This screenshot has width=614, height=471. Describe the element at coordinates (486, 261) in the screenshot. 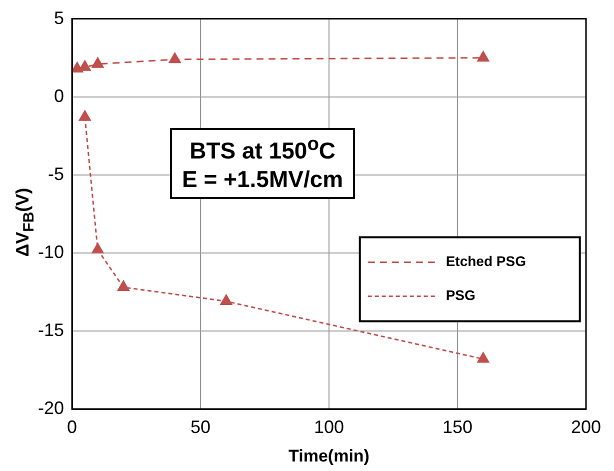

I see `legend-label: Etched PSG` at that location.